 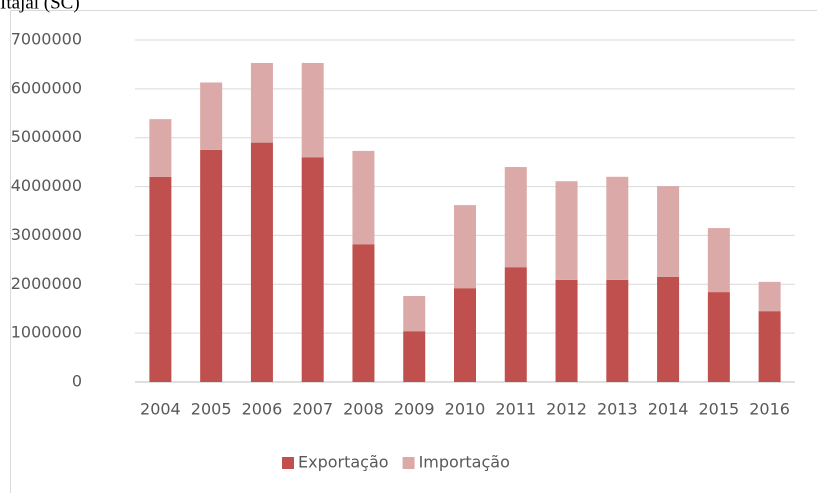 I want to click on x-tick-label: 2008, so click(x=363, y=409).